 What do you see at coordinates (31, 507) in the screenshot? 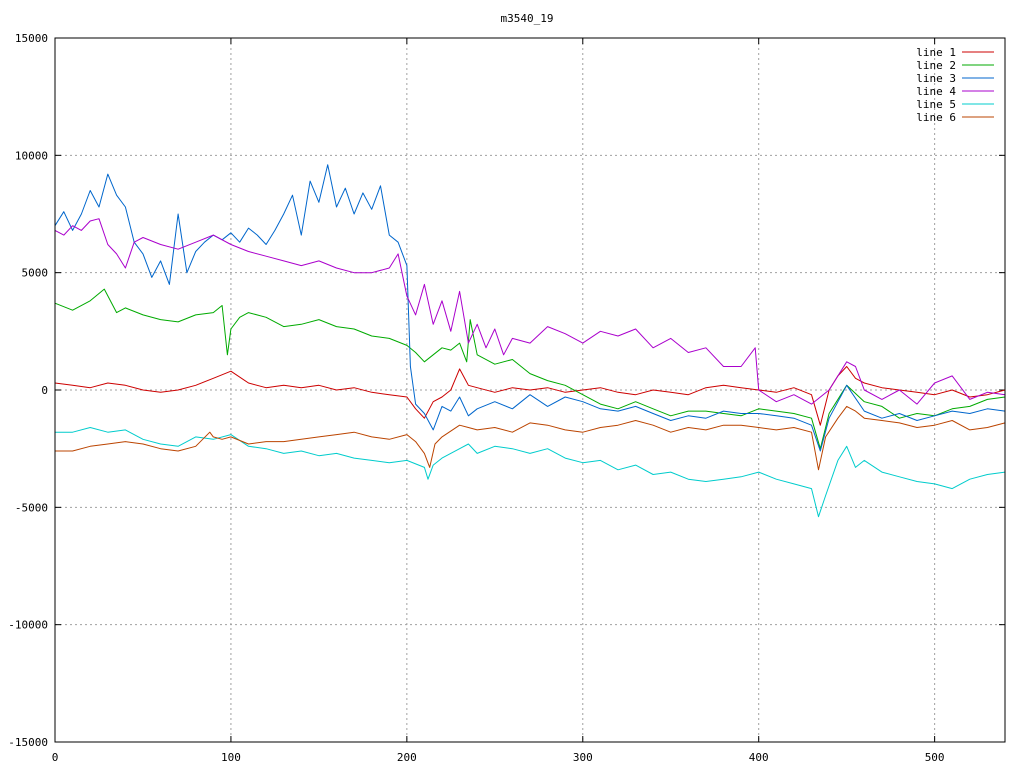
I see `y-tick-label: -5000` at bounding box center [31, 507].